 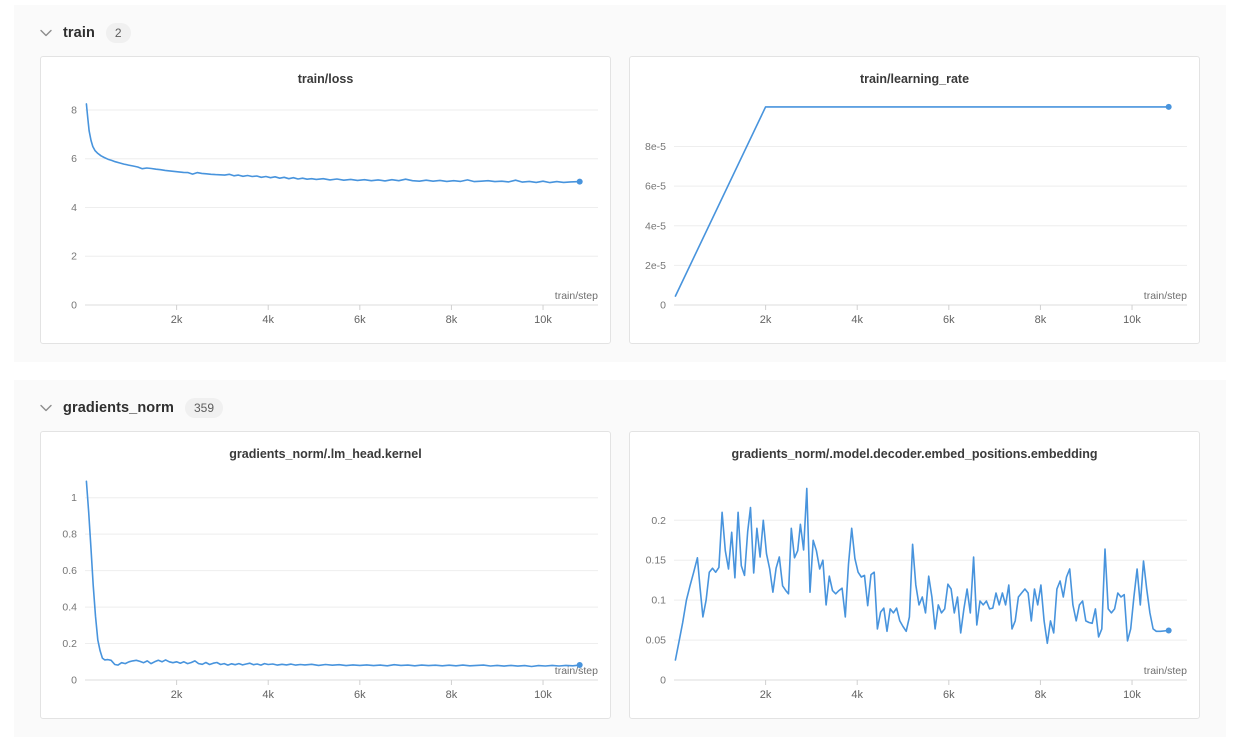 What do you see at coordinates (655, 187) in the screenshot?
I see `svg-text: 6e-5` at bounding box center [655, 187].